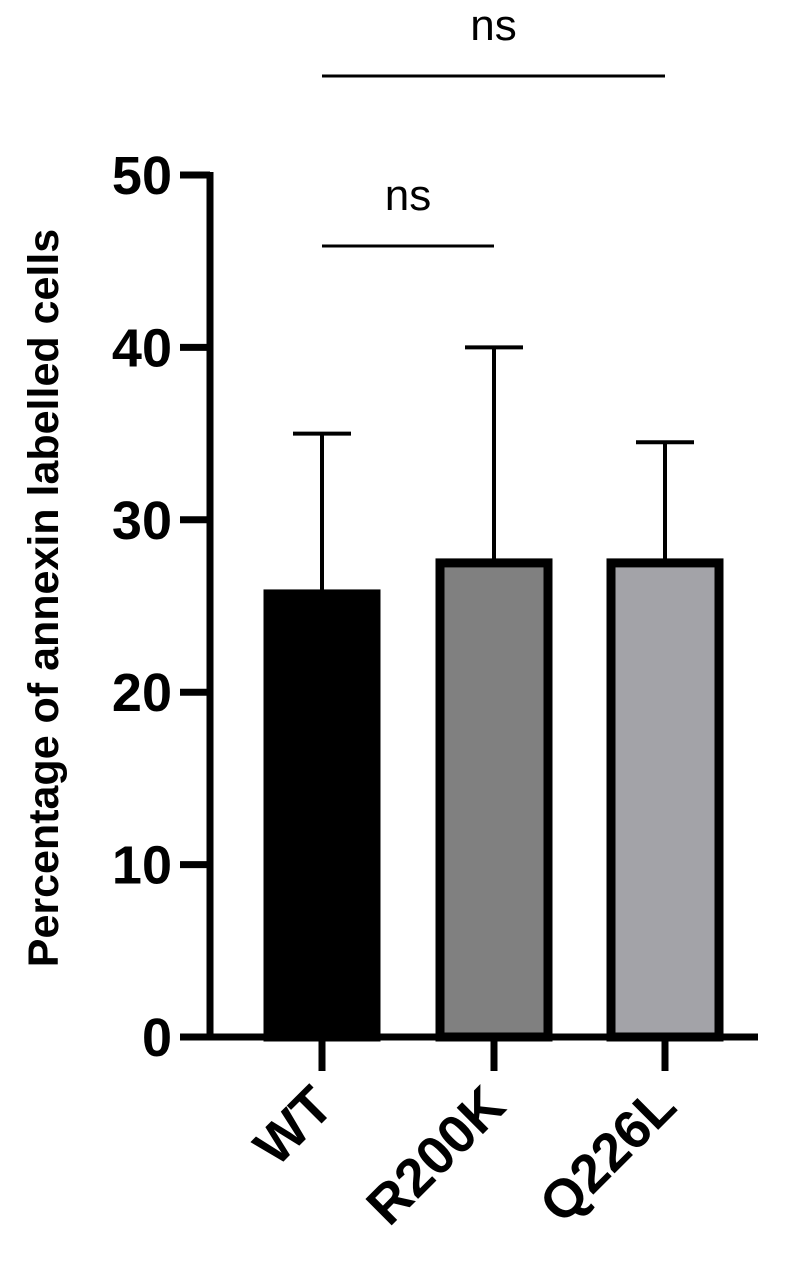 The height and width of the screenshot is (1280, 792). Describe the element at coordinates (493, 124) in the screenshot. I see `significance-annotations: ns ns` at that location.